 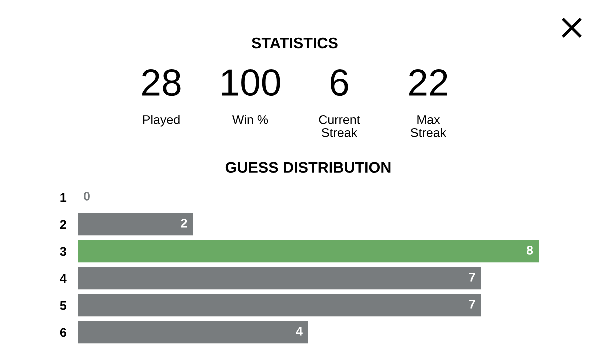 What do you see at coordinates (250, 119) in the screenshot?
I see `text: Win %` at bounding box center [250, 119].